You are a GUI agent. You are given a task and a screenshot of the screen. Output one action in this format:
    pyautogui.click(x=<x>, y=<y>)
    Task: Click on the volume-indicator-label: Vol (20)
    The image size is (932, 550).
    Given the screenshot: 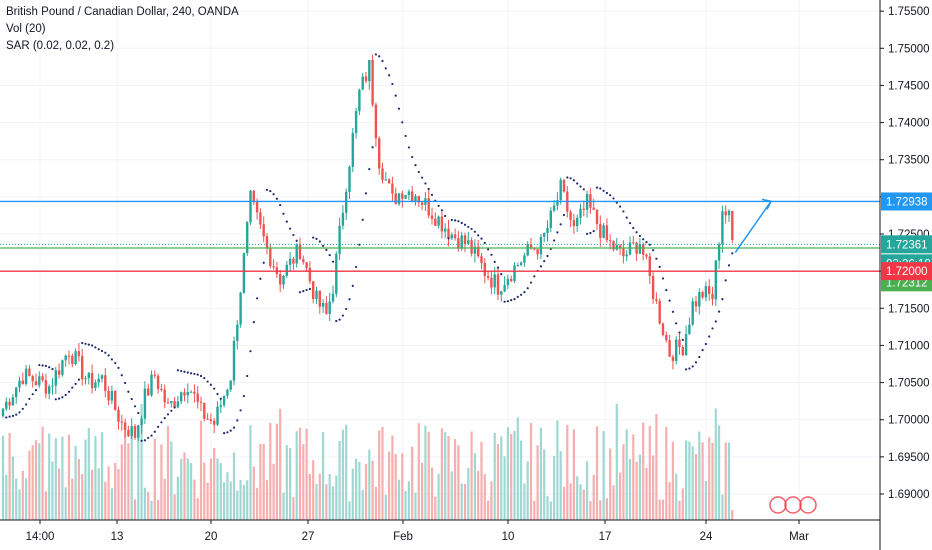 What is the action you would take?
    pyautogui.click(x=26, y=29)
    